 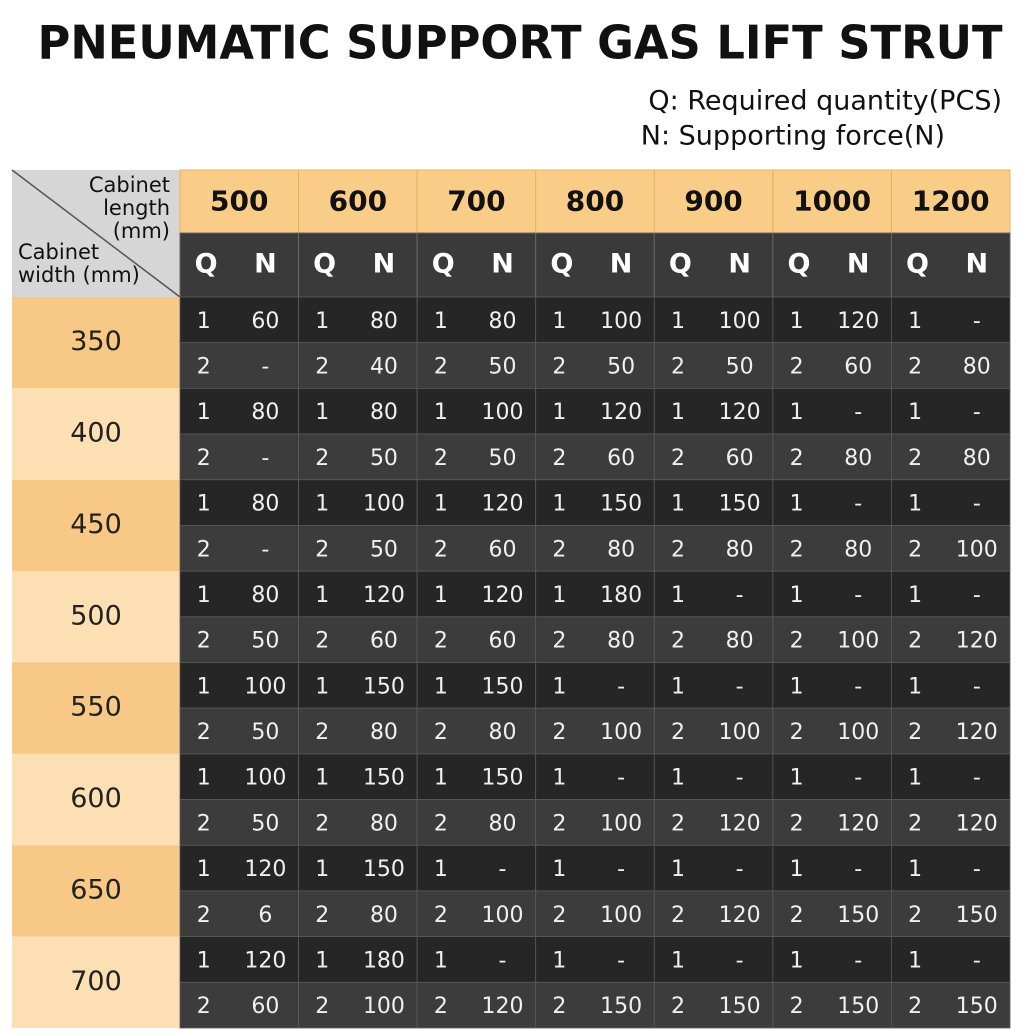 What do you see at coordinates (832, 265) in the screenshot?
I see `qn-header-cell` at bounding box center [832, 265].